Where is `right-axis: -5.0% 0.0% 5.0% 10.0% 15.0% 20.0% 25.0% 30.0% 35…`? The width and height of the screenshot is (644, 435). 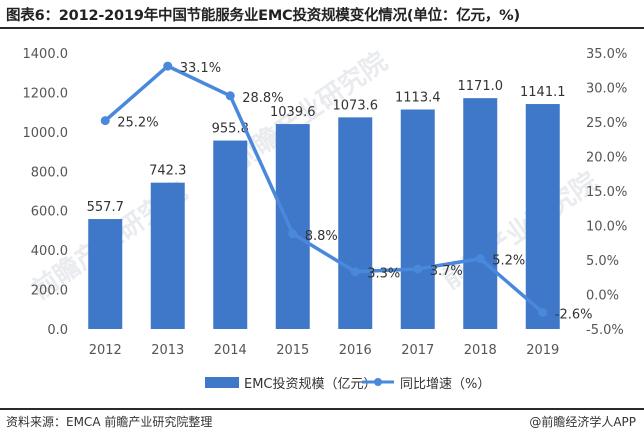
right-axis: -5.0% 0.0% 5.0% 10.0% 15.0% 20.0% 25.0% 30.0% 35… is located at coordinates (606, 192).